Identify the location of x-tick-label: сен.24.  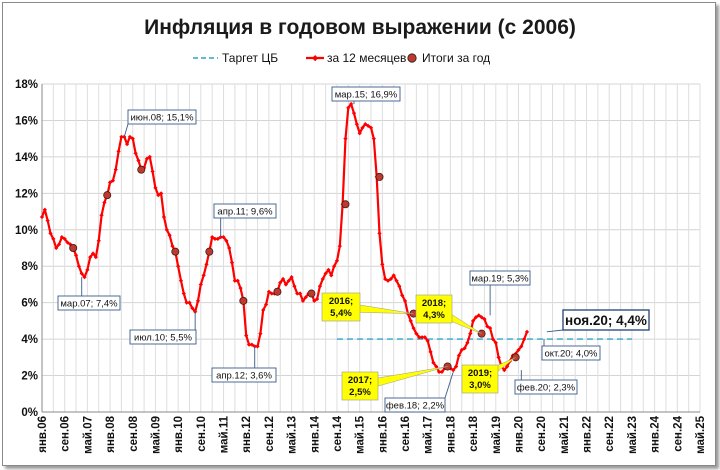
(678, 433).